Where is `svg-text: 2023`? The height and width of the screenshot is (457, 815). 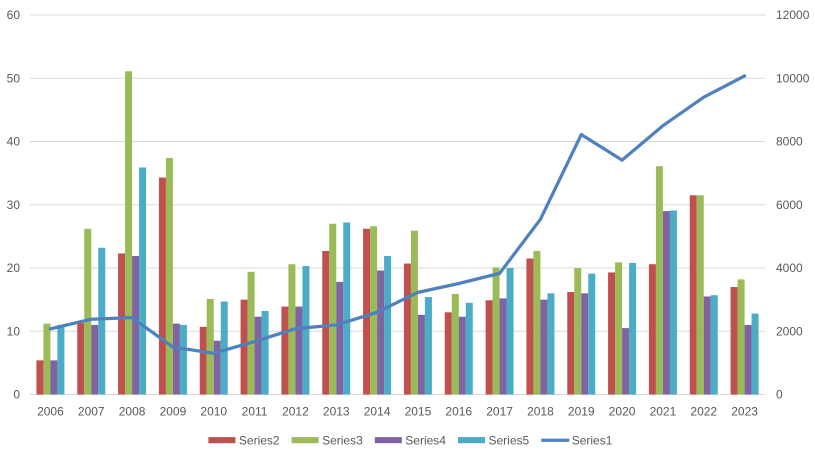 svg-text: 2023 is located at coordinates (744, 412).